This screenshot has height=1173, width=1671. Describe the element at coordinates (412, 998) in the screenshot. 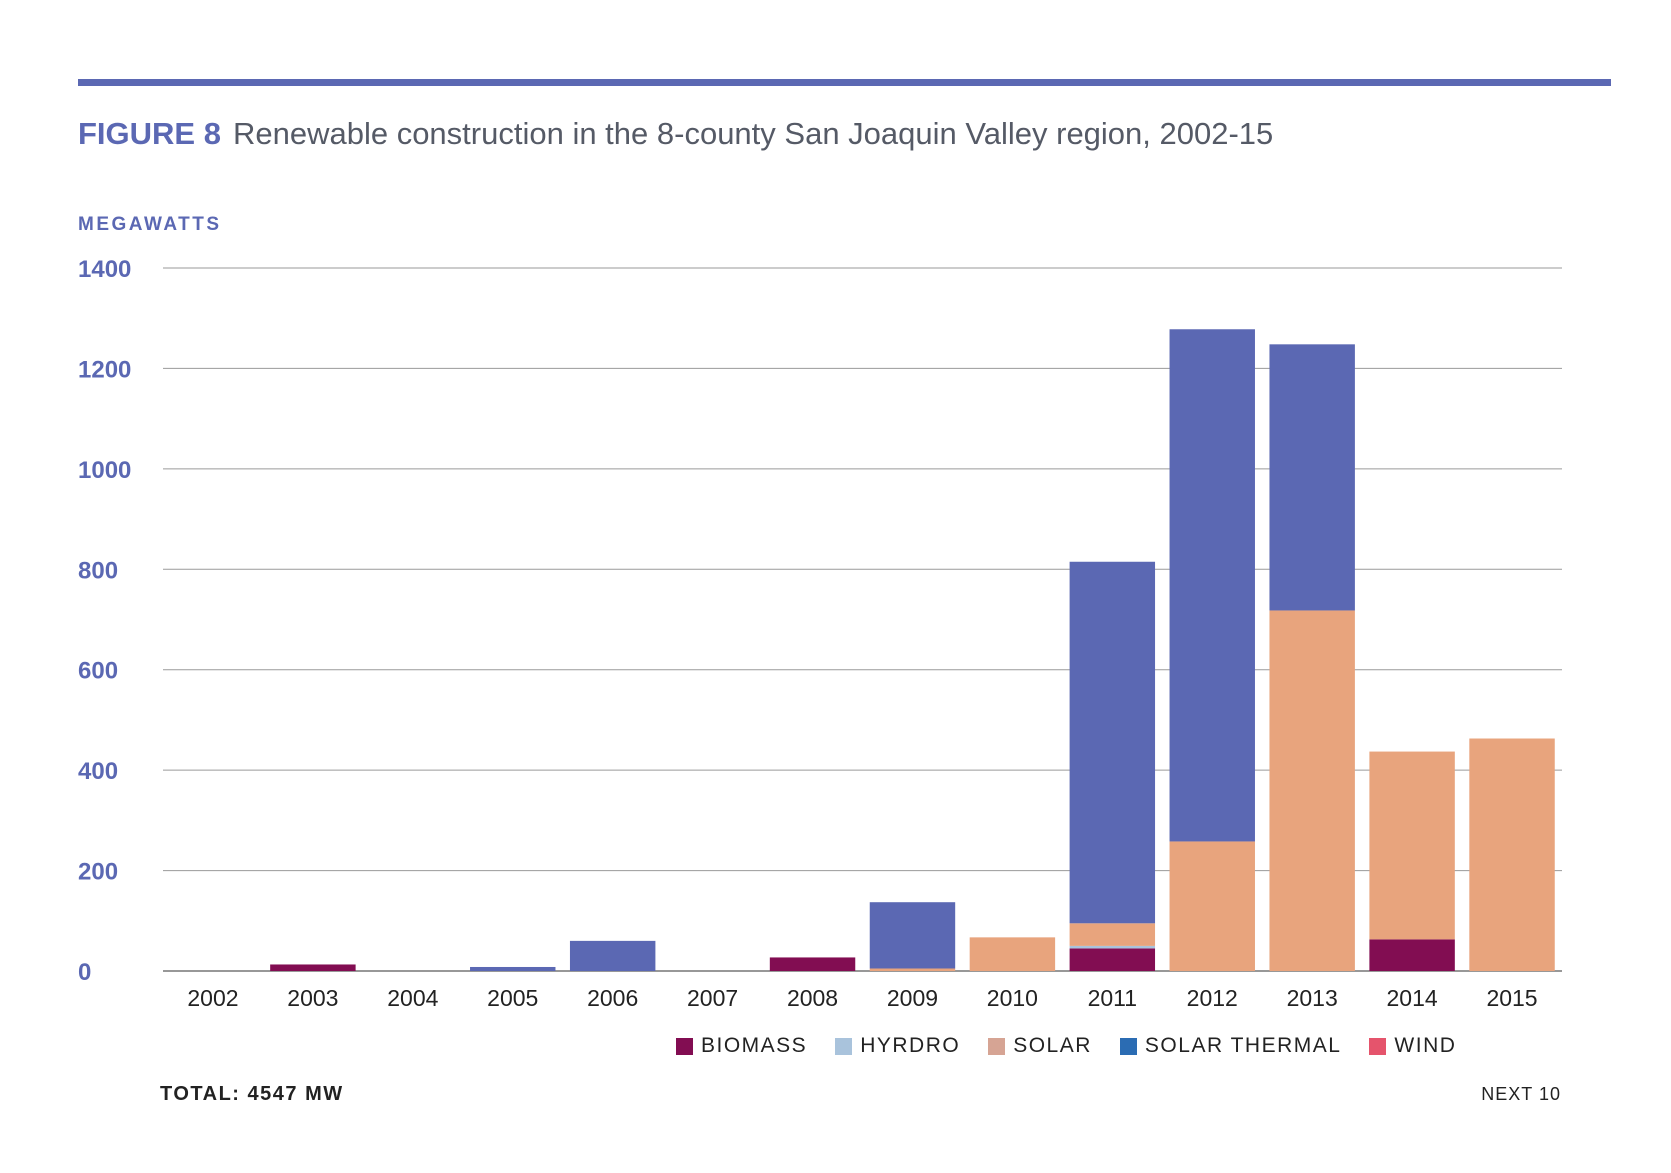

I see `x-tick-label: 2004` at that location.